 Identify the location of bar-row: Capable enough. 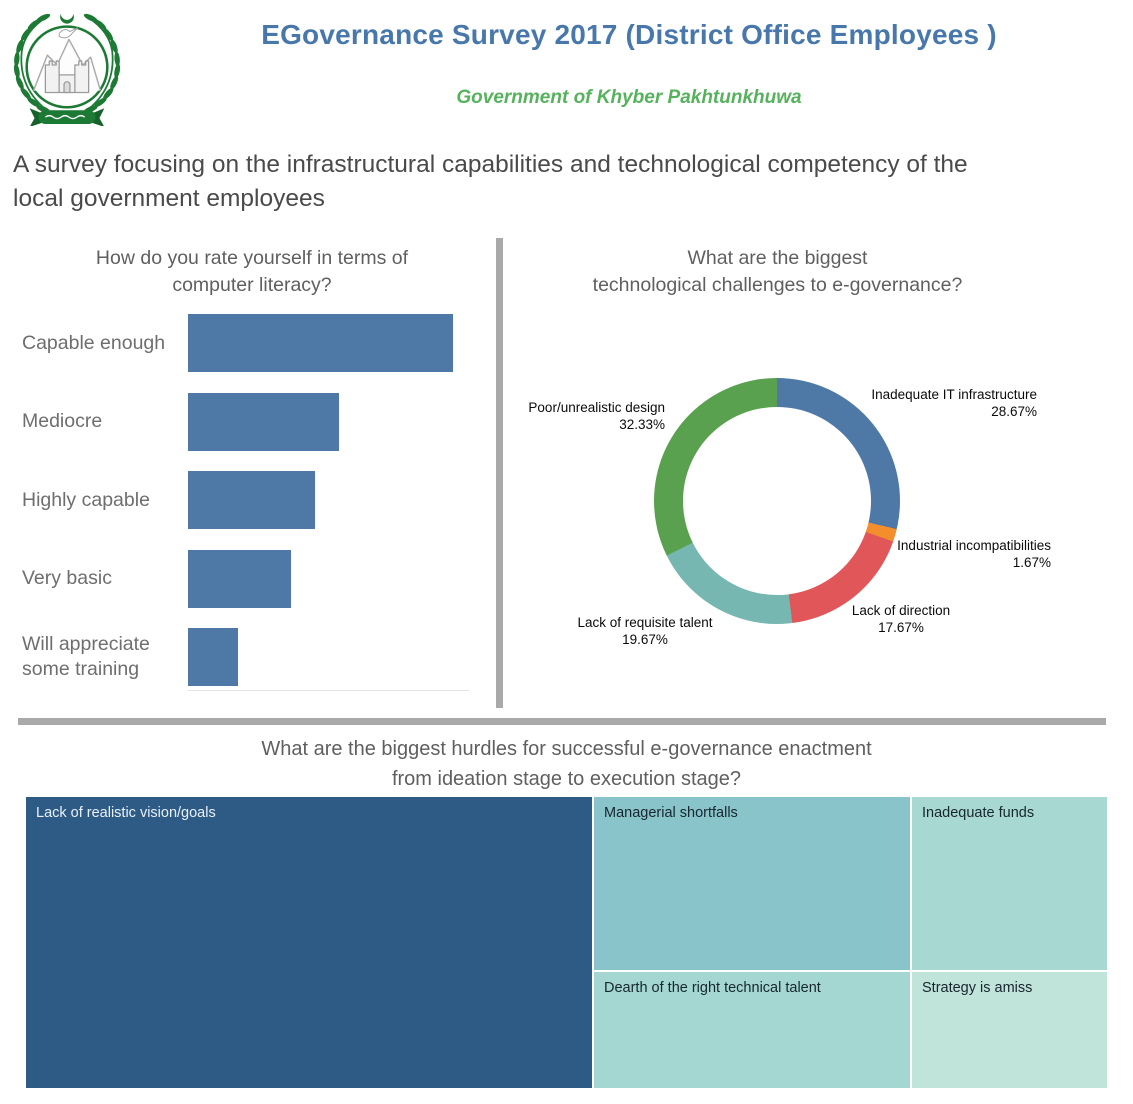
(252, 343).